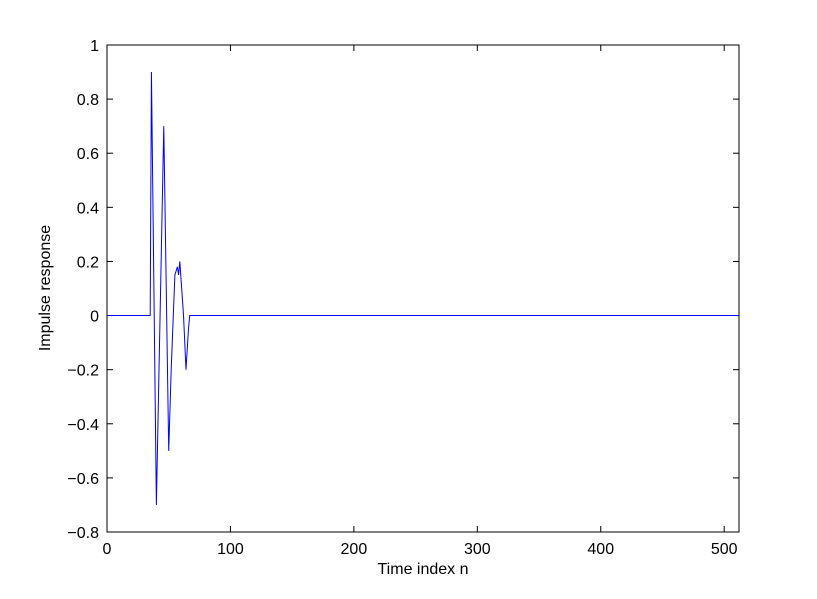  What do you see at coordinates (107, 549) in the screenshot?
I see `x-tick-label: 0` at bounding box center [107, 549].